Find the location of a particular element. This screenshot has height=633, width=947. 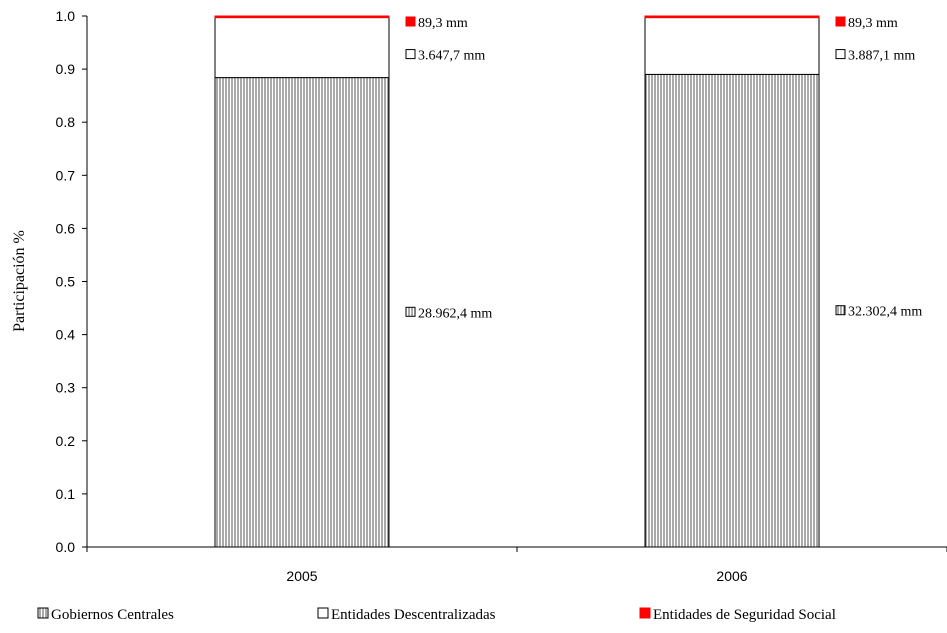

y-tick-label: 0.4 is located at coordinates (66, 335).